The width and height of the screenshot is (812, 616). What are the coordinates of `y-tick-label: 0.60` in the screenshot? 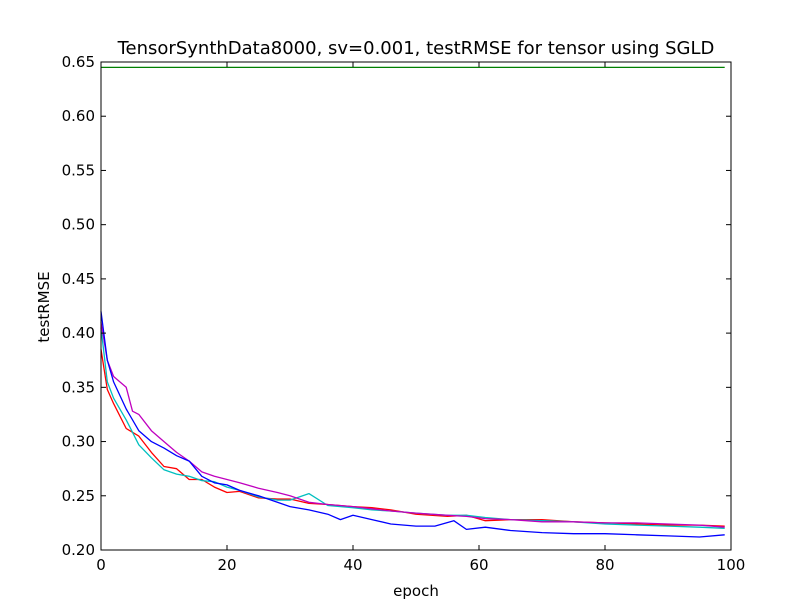 It's located at (78, 116).